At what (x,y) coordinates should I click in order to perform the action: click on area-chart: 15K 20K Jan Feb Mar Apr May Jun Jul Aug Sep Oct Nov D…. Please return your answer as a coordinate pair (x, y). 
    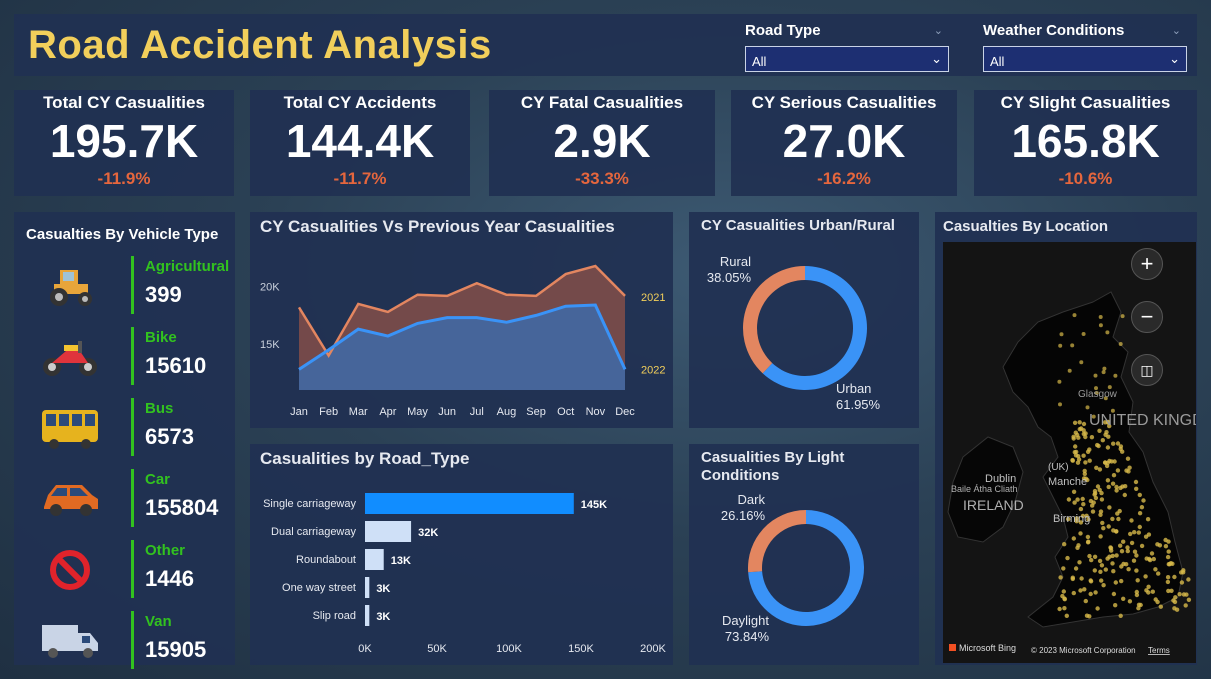
    Looking at the image, I should click on (461, 320).